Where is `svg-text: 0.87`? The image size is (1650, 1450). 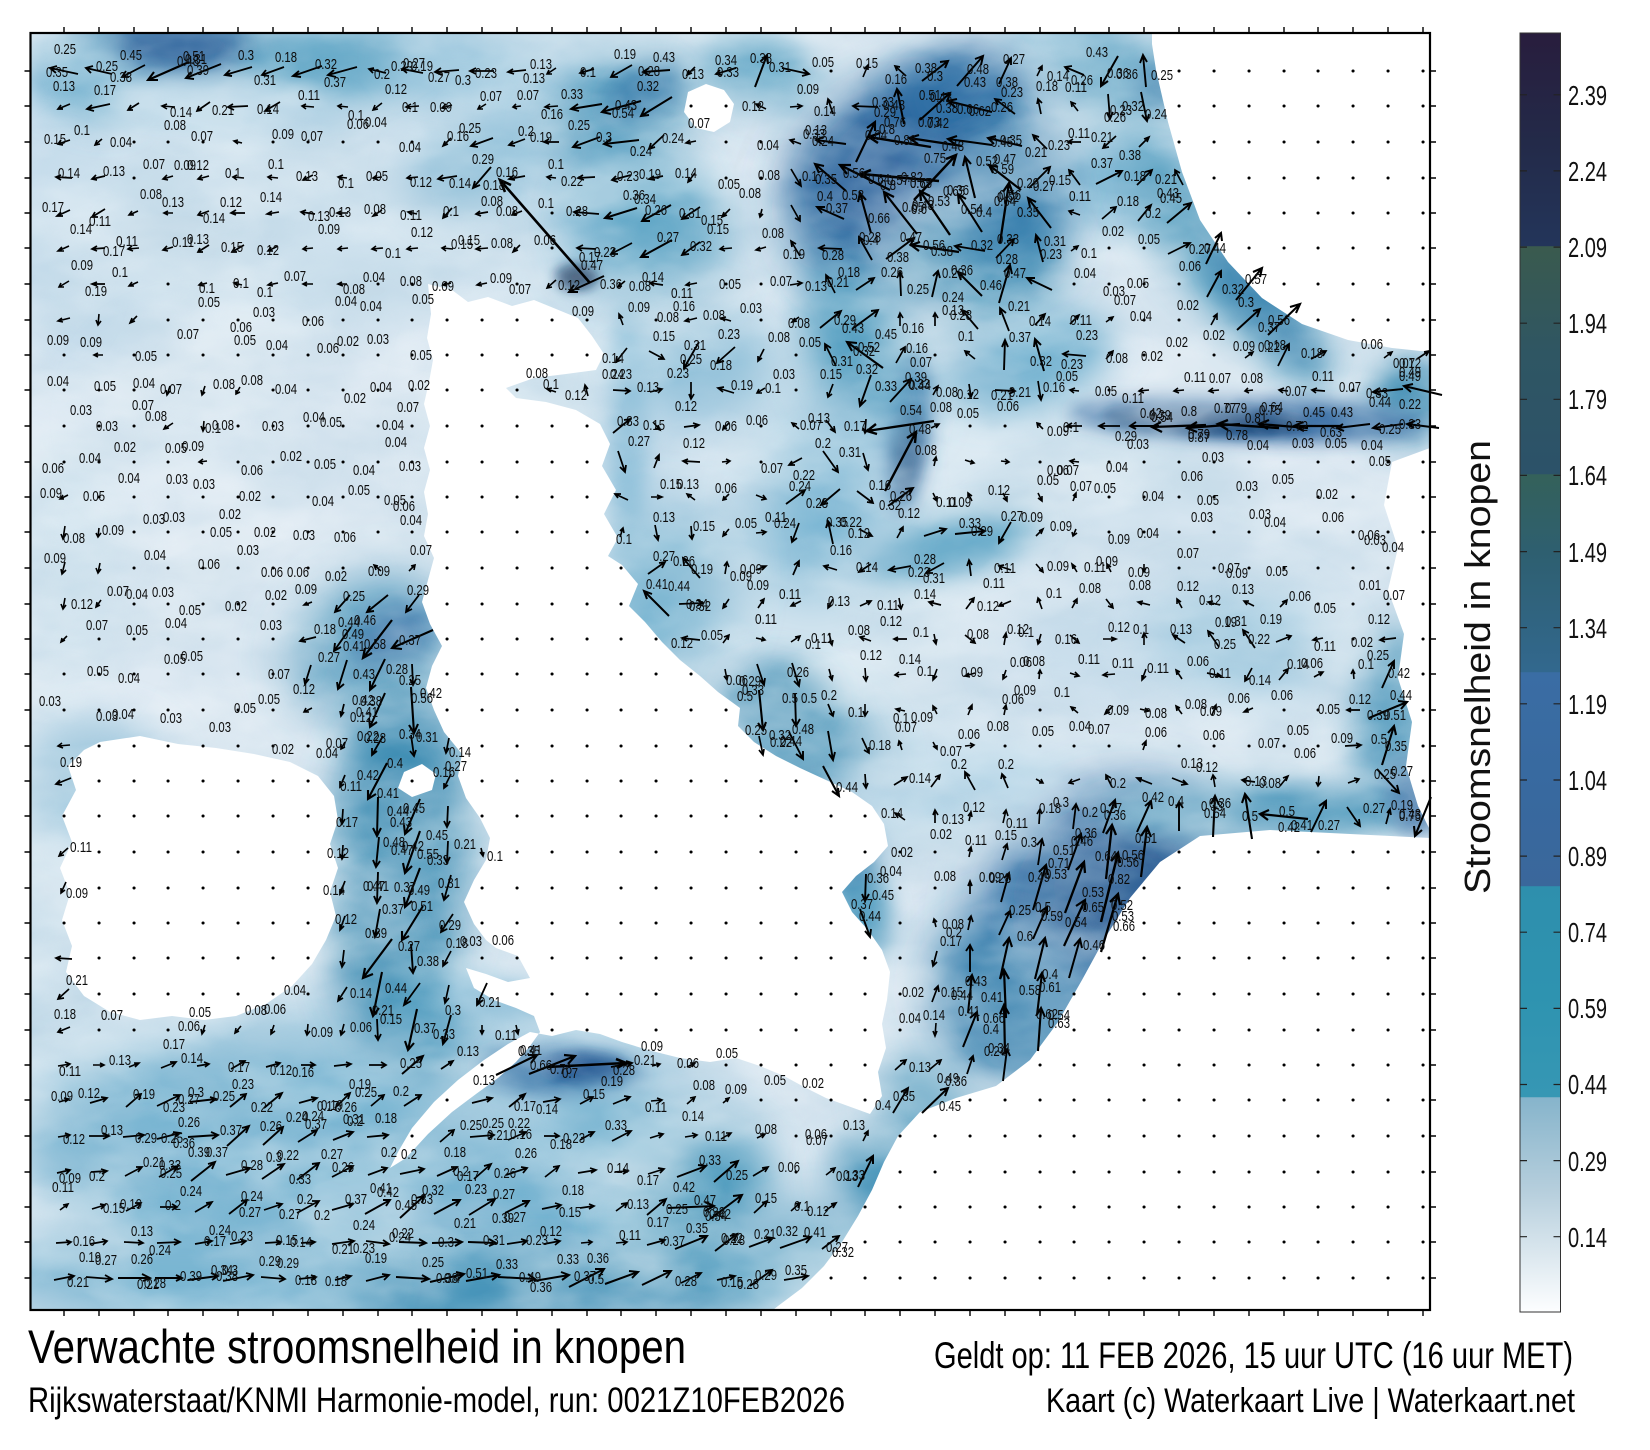 svg-text: 0.87 is located at coordinates (1199, 437).